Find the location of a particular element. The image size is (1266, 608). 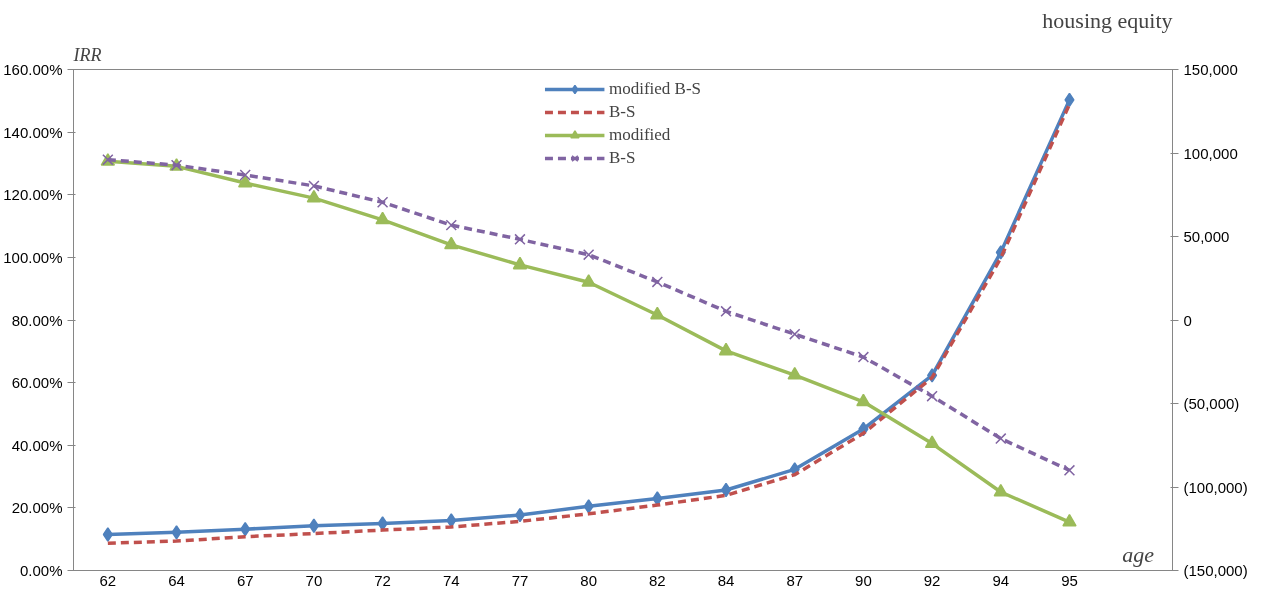

x-tick-label: 62 is located at coordinates (108, 580).